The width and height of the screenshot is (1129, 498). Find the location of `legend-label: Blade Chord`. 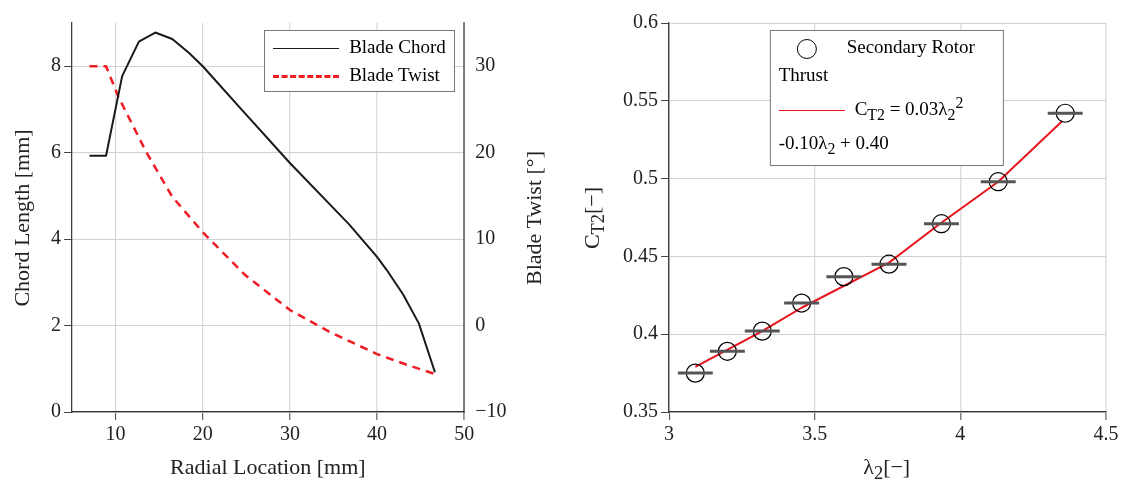

legend-label: Blade Chord is located at coordinates (397, 46).